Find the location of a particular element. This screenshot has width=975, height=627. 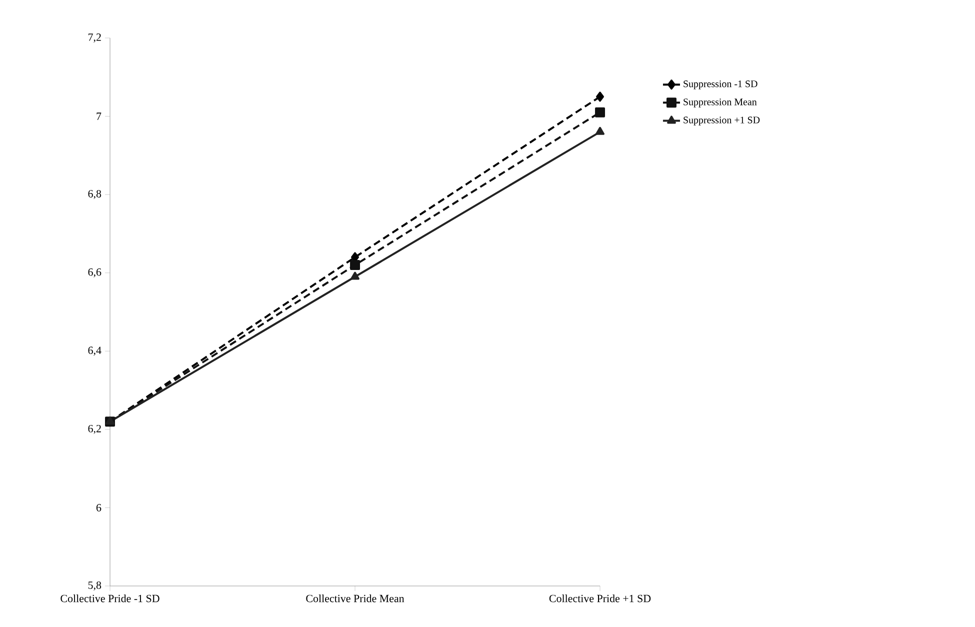

y-tick-label: 6,2 is located at coordinates (94, 429).